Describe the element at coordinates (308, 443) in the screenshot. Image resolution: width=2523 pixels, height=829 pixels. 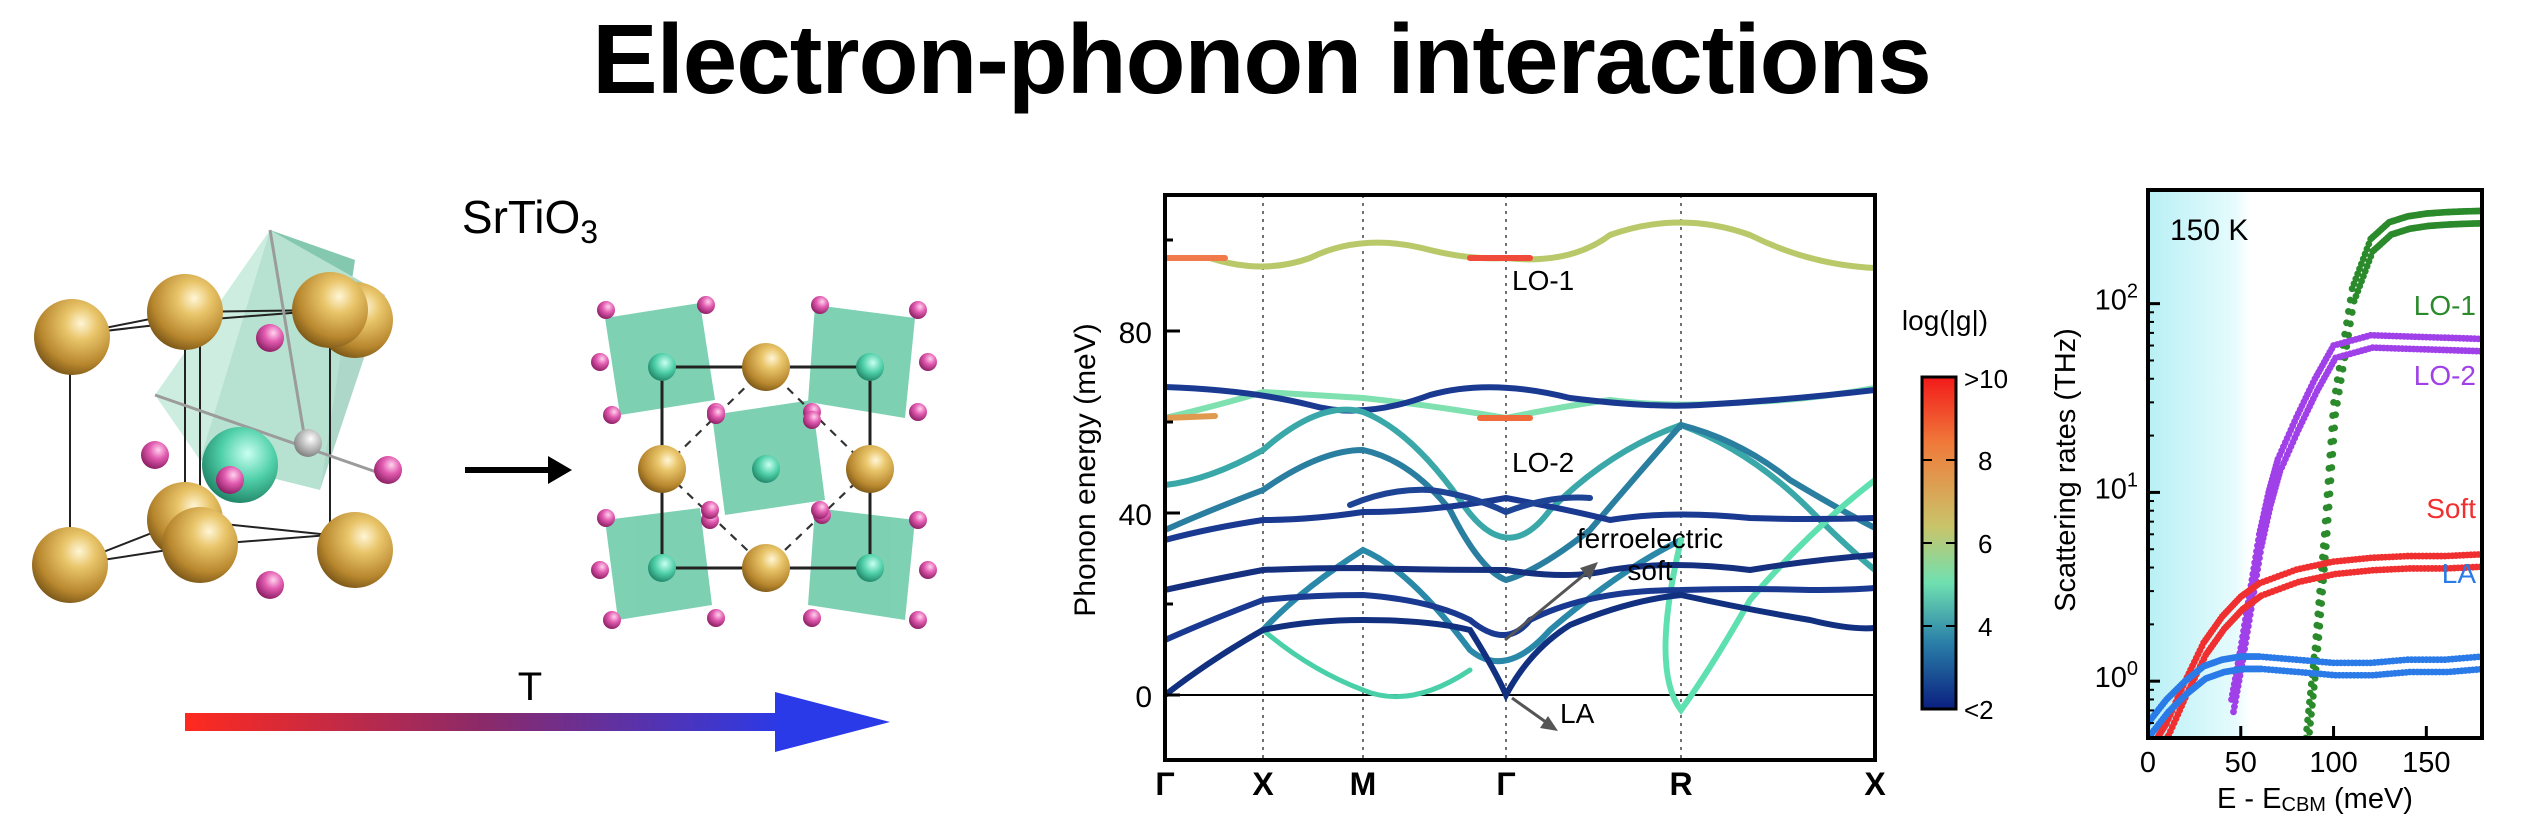
I see `ti-atom-small` at that location.